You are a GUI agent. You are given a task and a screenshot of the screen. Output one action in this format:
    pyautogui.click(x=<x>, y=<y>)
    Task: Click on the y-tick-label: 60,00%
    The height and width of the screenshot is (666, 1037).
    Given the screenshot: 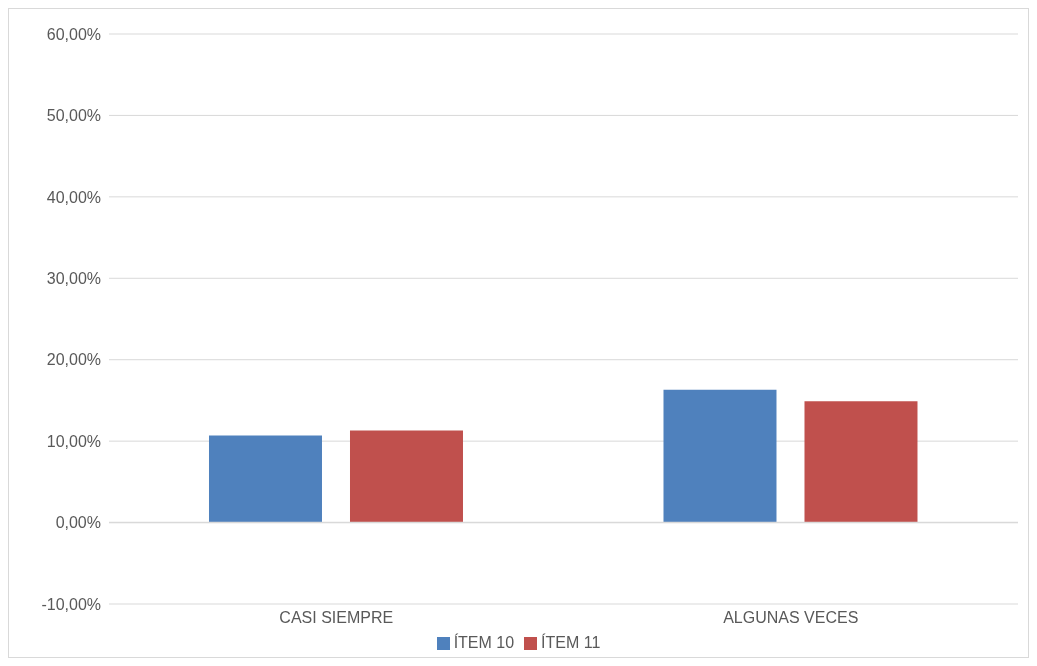 What is the action you would take?
    pyautogui.click(x=73, y=34)
    